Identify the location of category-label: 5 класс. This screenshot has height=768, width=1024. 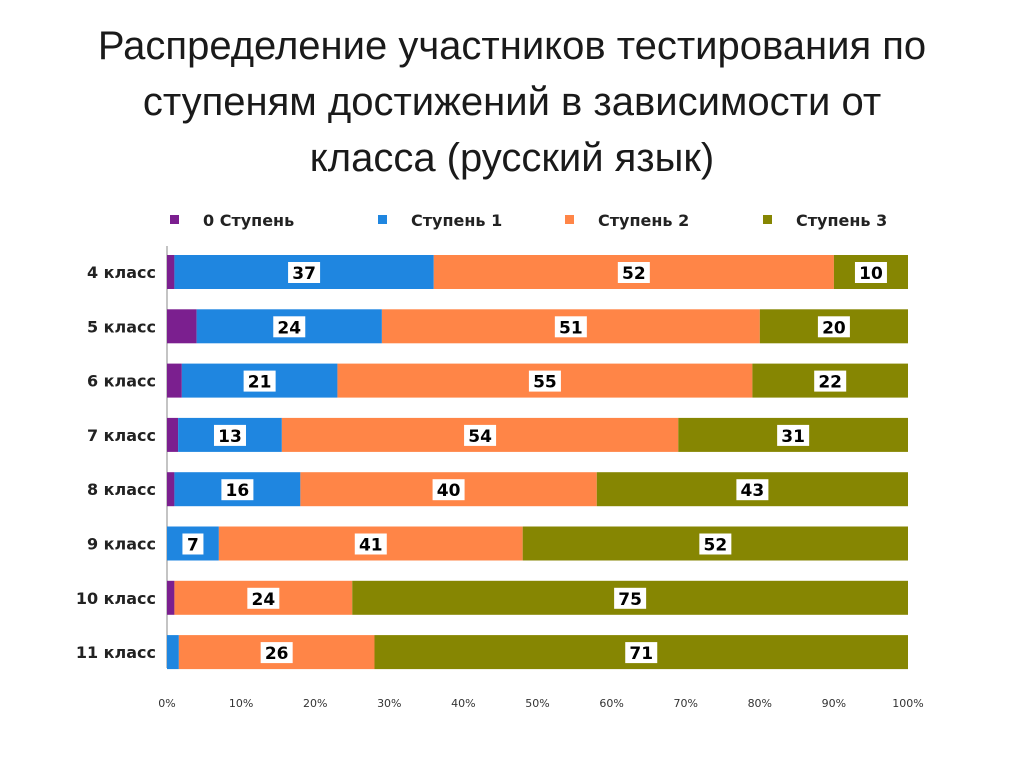
(121, 326).